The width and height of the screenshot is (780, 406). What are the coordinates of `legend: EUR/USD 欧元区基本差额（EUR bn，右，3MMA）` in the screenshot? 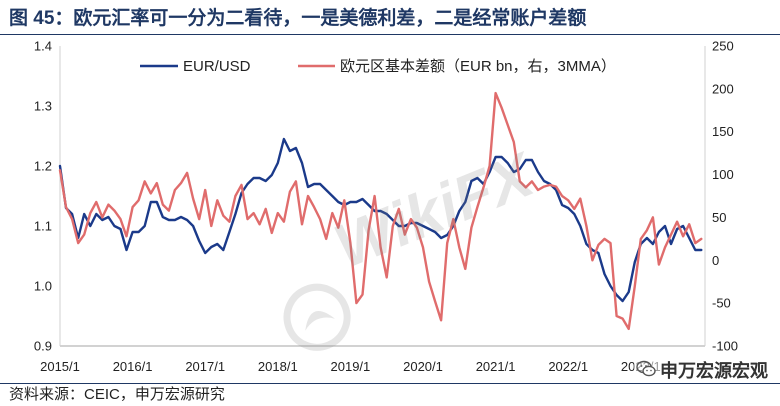 It's located at (378, 66).